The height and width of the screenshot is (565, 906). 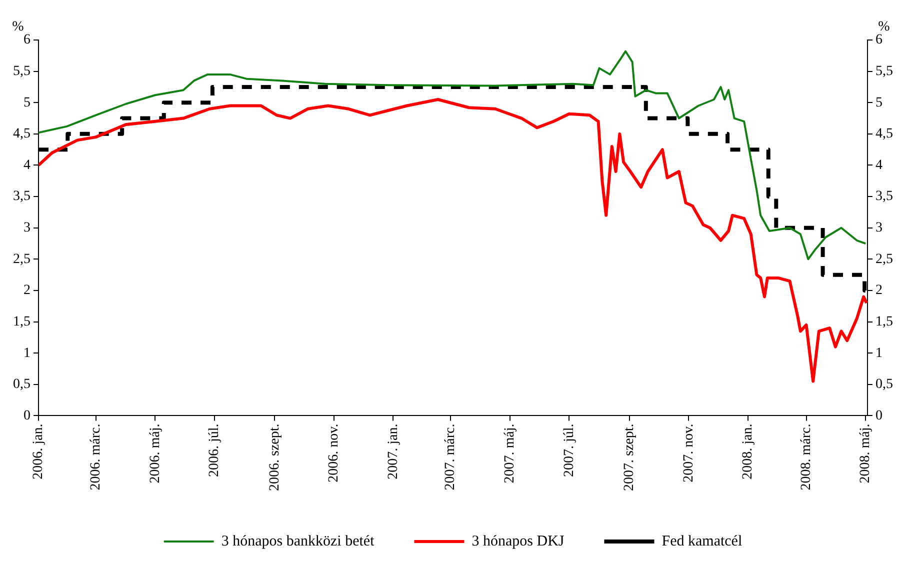 I want to click on x-tick-label: 2008. jan., so click(x=748, y=452).